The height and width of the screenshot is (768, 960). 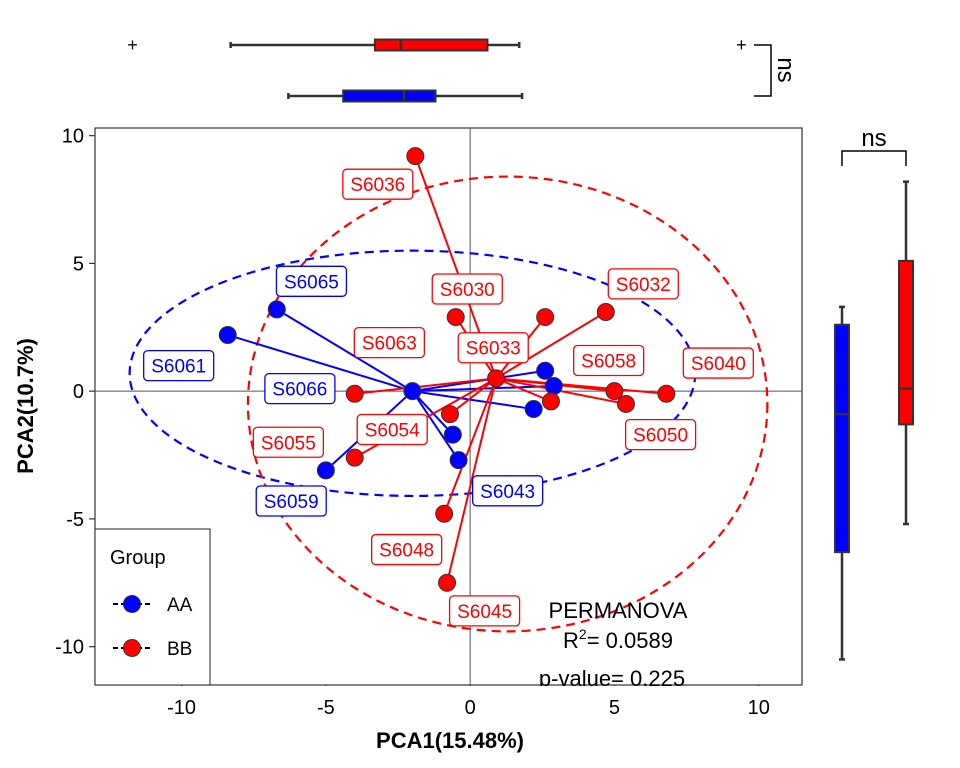 I want to click on point-s6030, so click(x=455, y=317).